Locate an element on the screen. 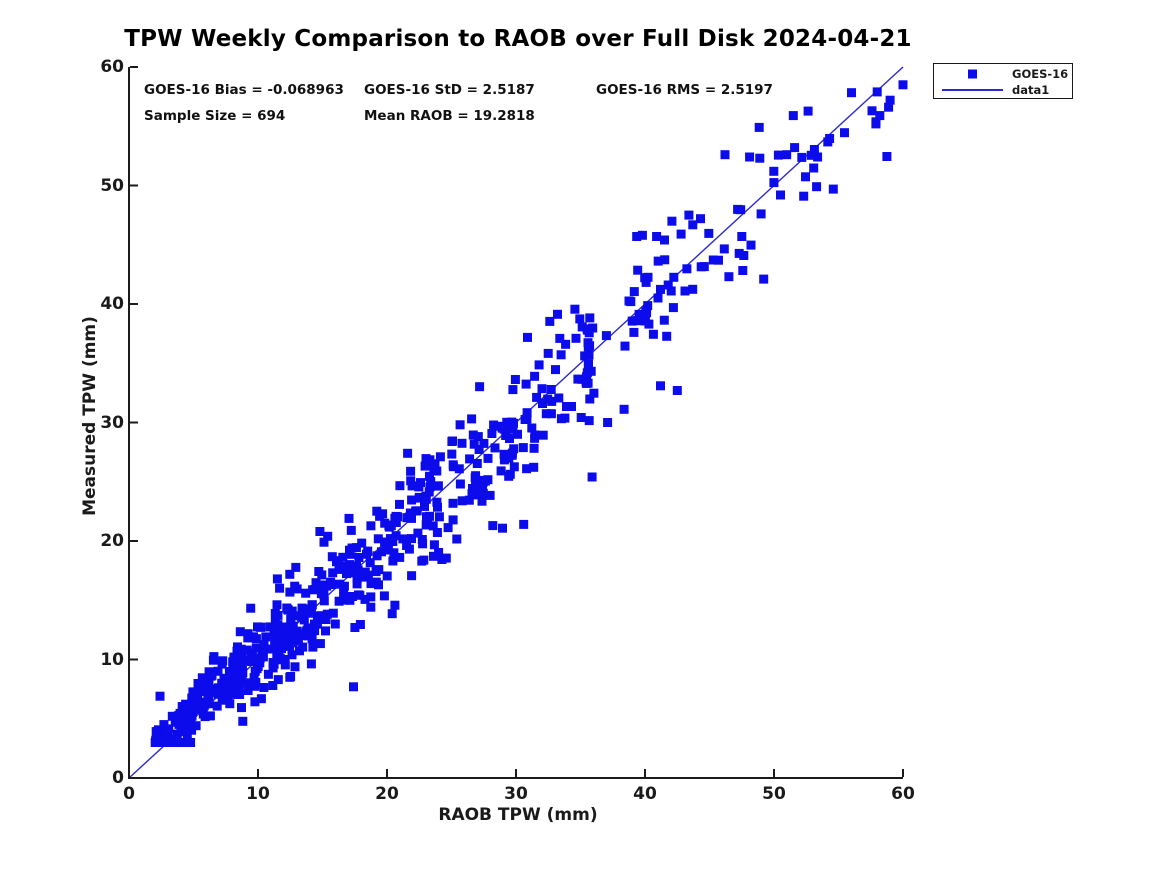 The image size is (1167, 875). stat-mean-raob: Mean RAOB = 19.2818 is located at coordinates (449, 116).